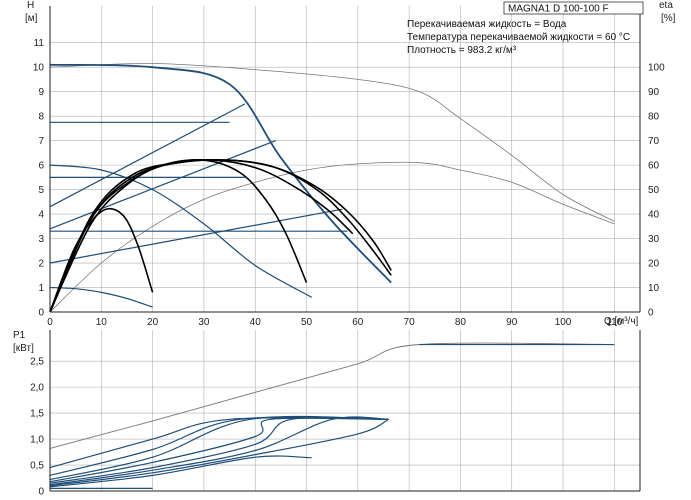 Image resolution: width=691 pixels, height=500 pixels. Describe the element at coordinates (358, 322) in the screenshot. I see `x-tick-label: 60` at that location.